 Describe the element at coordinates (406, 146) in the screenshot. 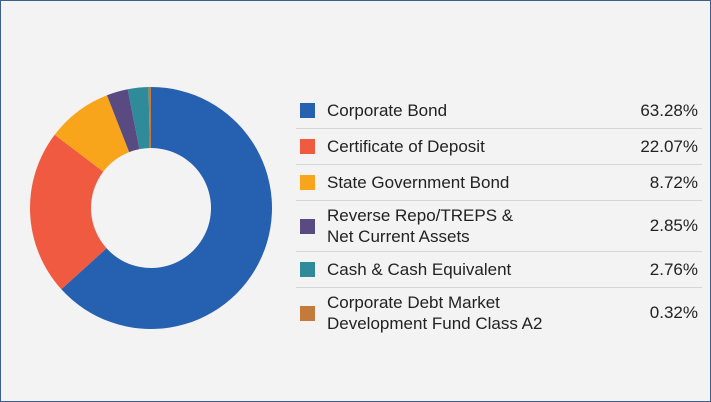

I see `legend-label: Certificate of Deposit` at that location.